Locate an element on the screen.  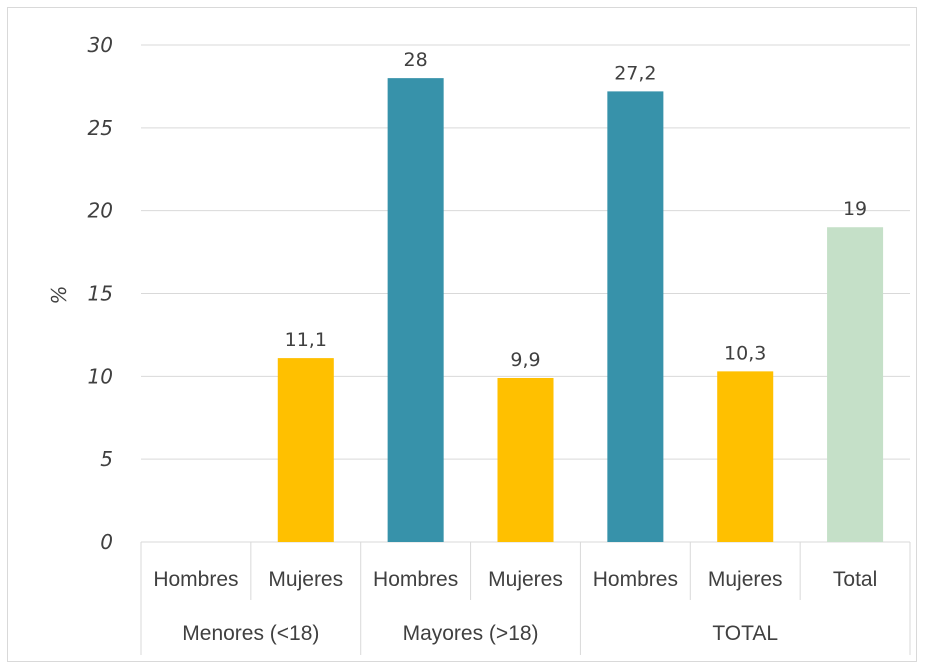
y-tick-label: 30 is located at coordinates (100, 45).